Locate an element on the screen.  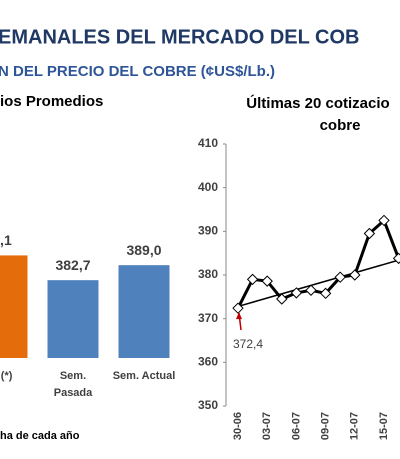
annotation-arrowhead is located at coordinates (239, 316).